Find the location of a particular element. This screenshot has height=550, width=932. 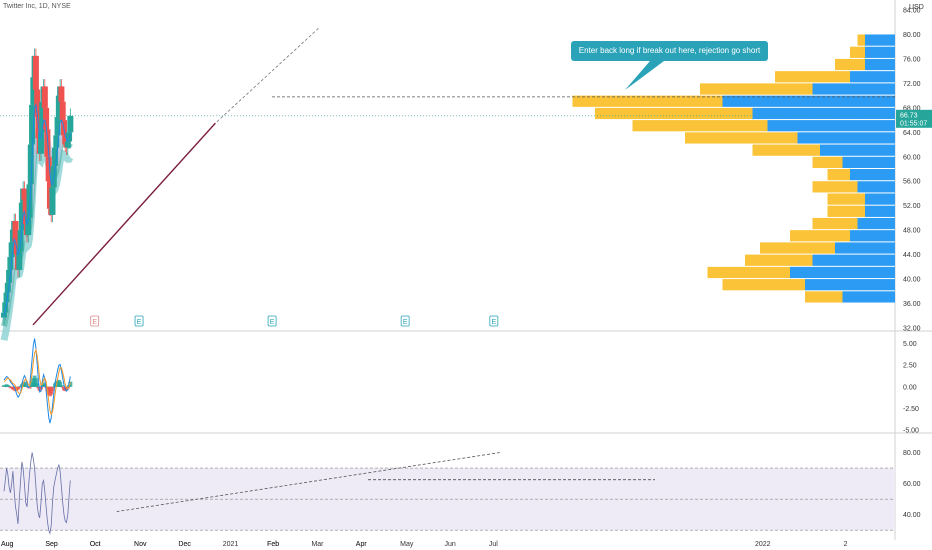

ema-fast-line is located at coordinates (37, 209).